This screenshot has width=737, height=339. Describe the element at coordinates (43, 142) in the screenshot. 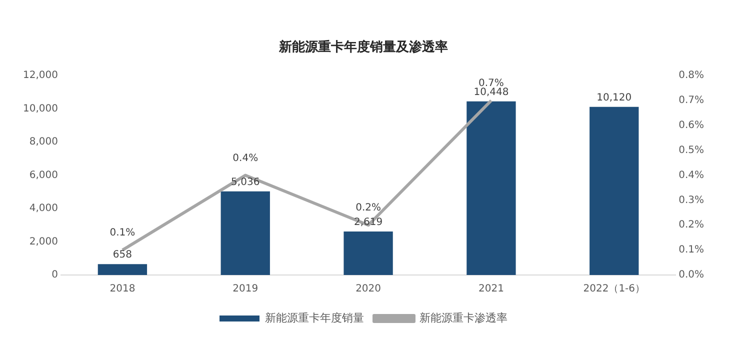

I see `y-tick-label: 8,000` at that location.